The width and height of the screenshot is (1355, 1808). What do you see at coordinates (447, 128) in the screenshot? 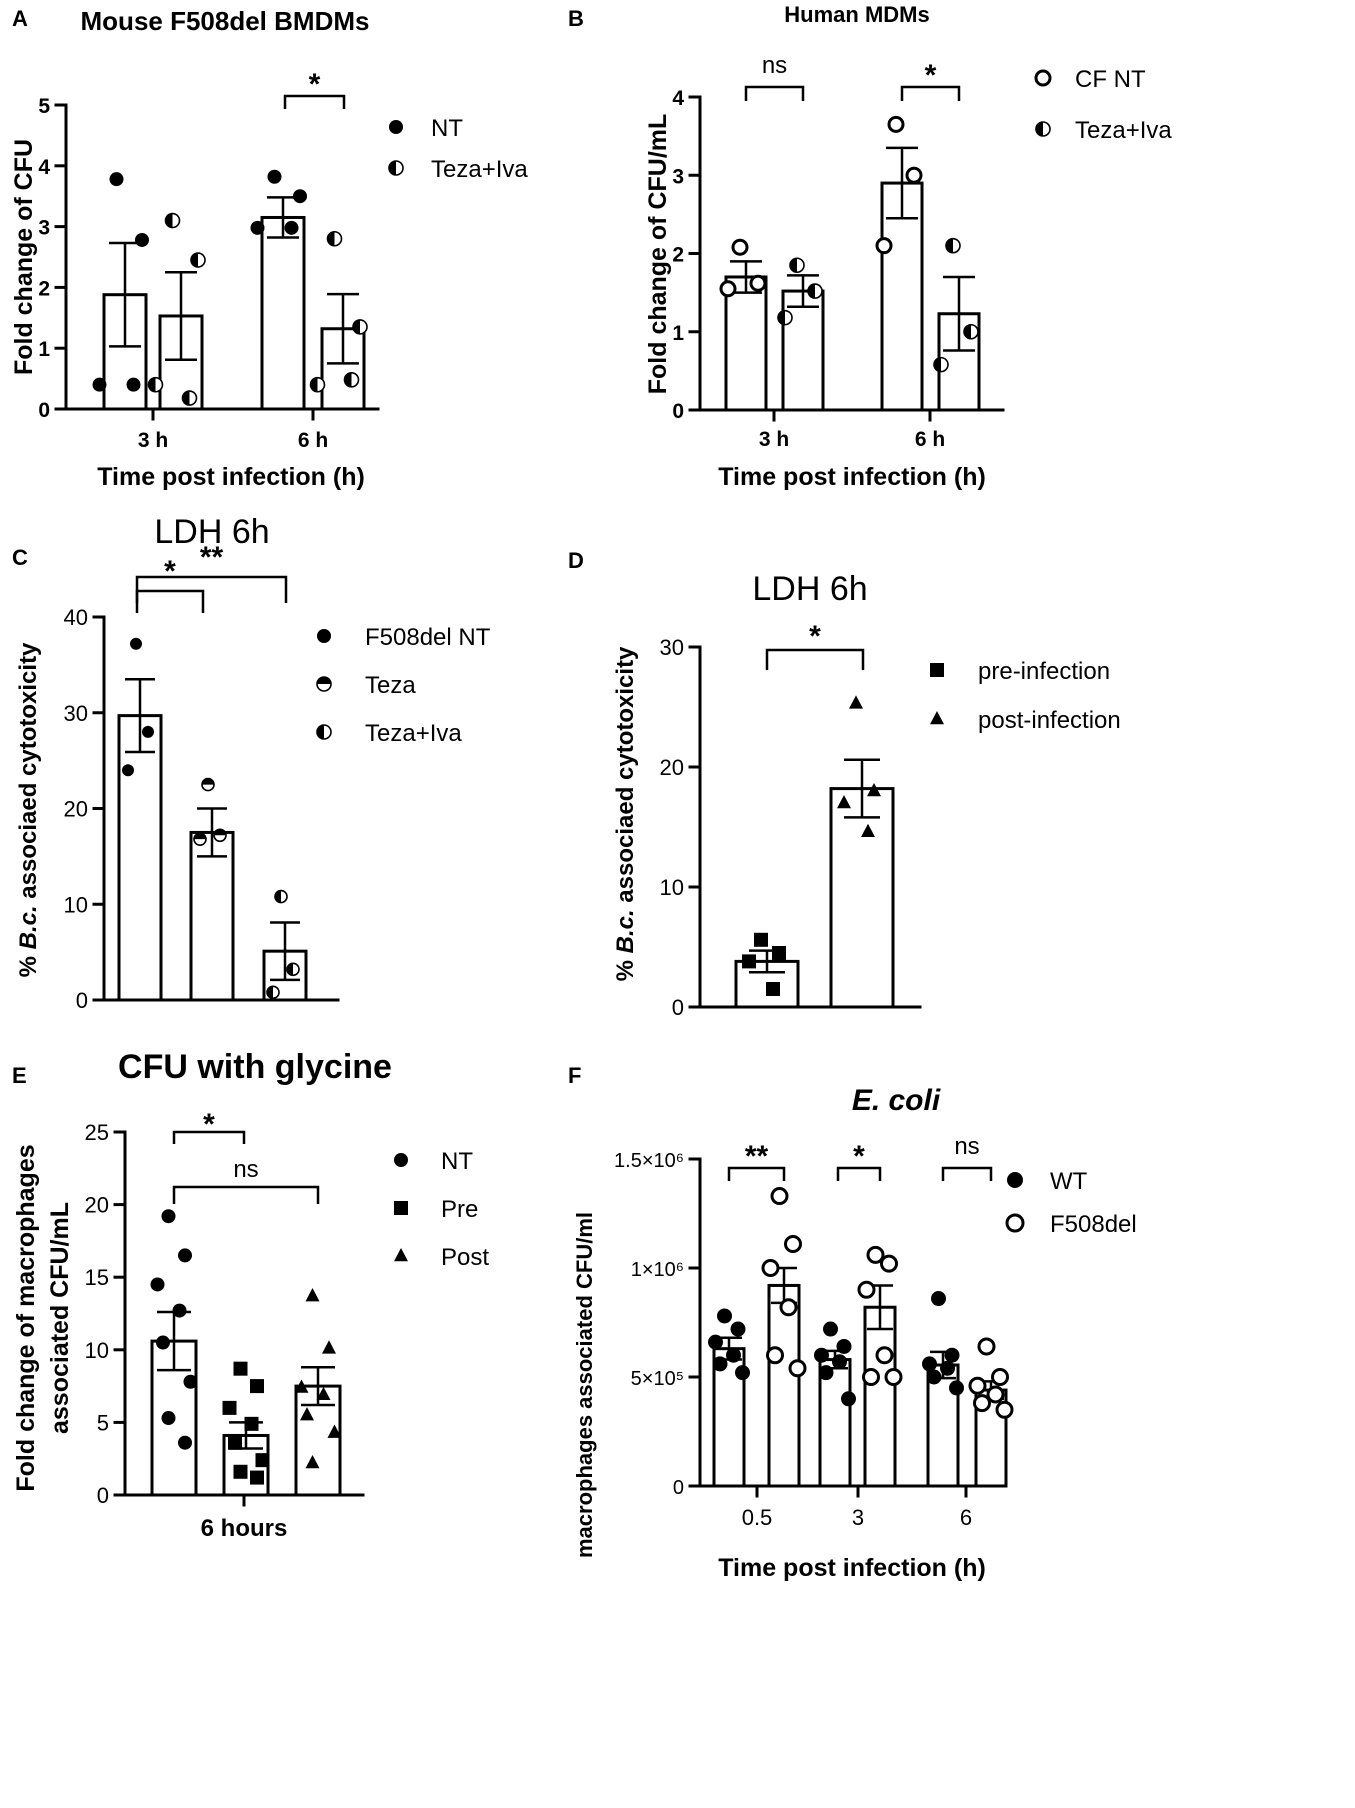
I see `panel-a-legend-label: NT` at bounding box center [447, 128].